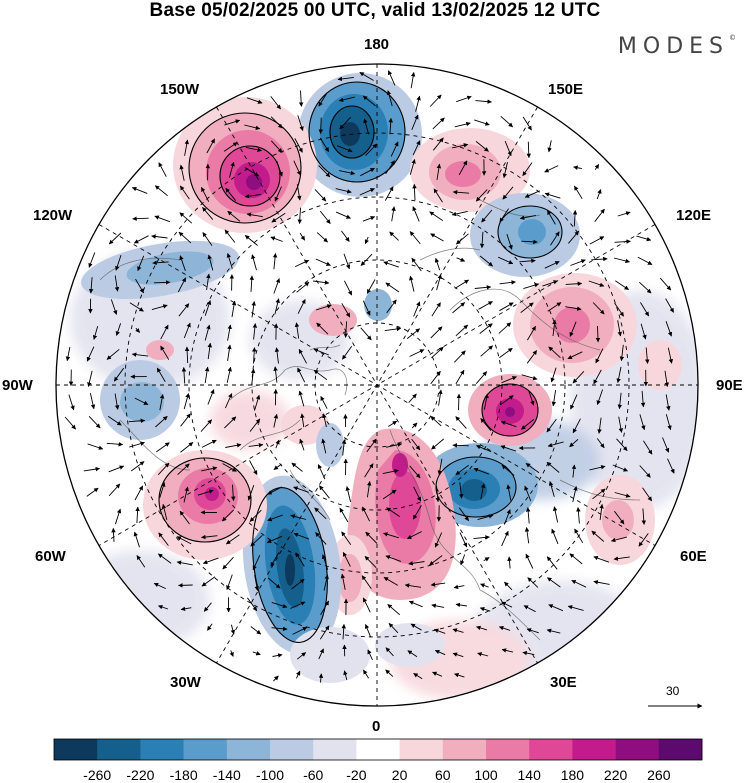 The width and height of the screenshot is (750, 783). What do you see at coordinates (693, 556) in the screenshot?
I see `lon-label-60e: 60E` at bounding box center [693, 556].